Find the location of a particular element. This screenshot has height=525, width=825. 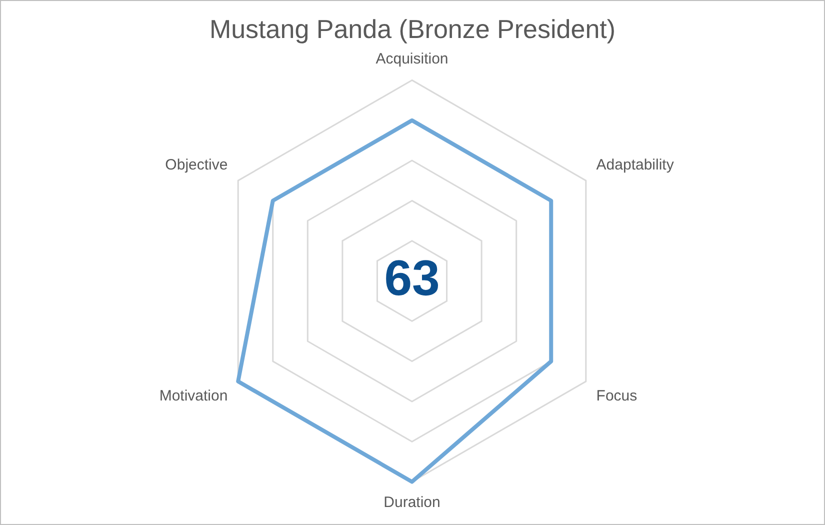

chart-title: Mustang Panda (Bronze President) is located at coordinates (412, 29).